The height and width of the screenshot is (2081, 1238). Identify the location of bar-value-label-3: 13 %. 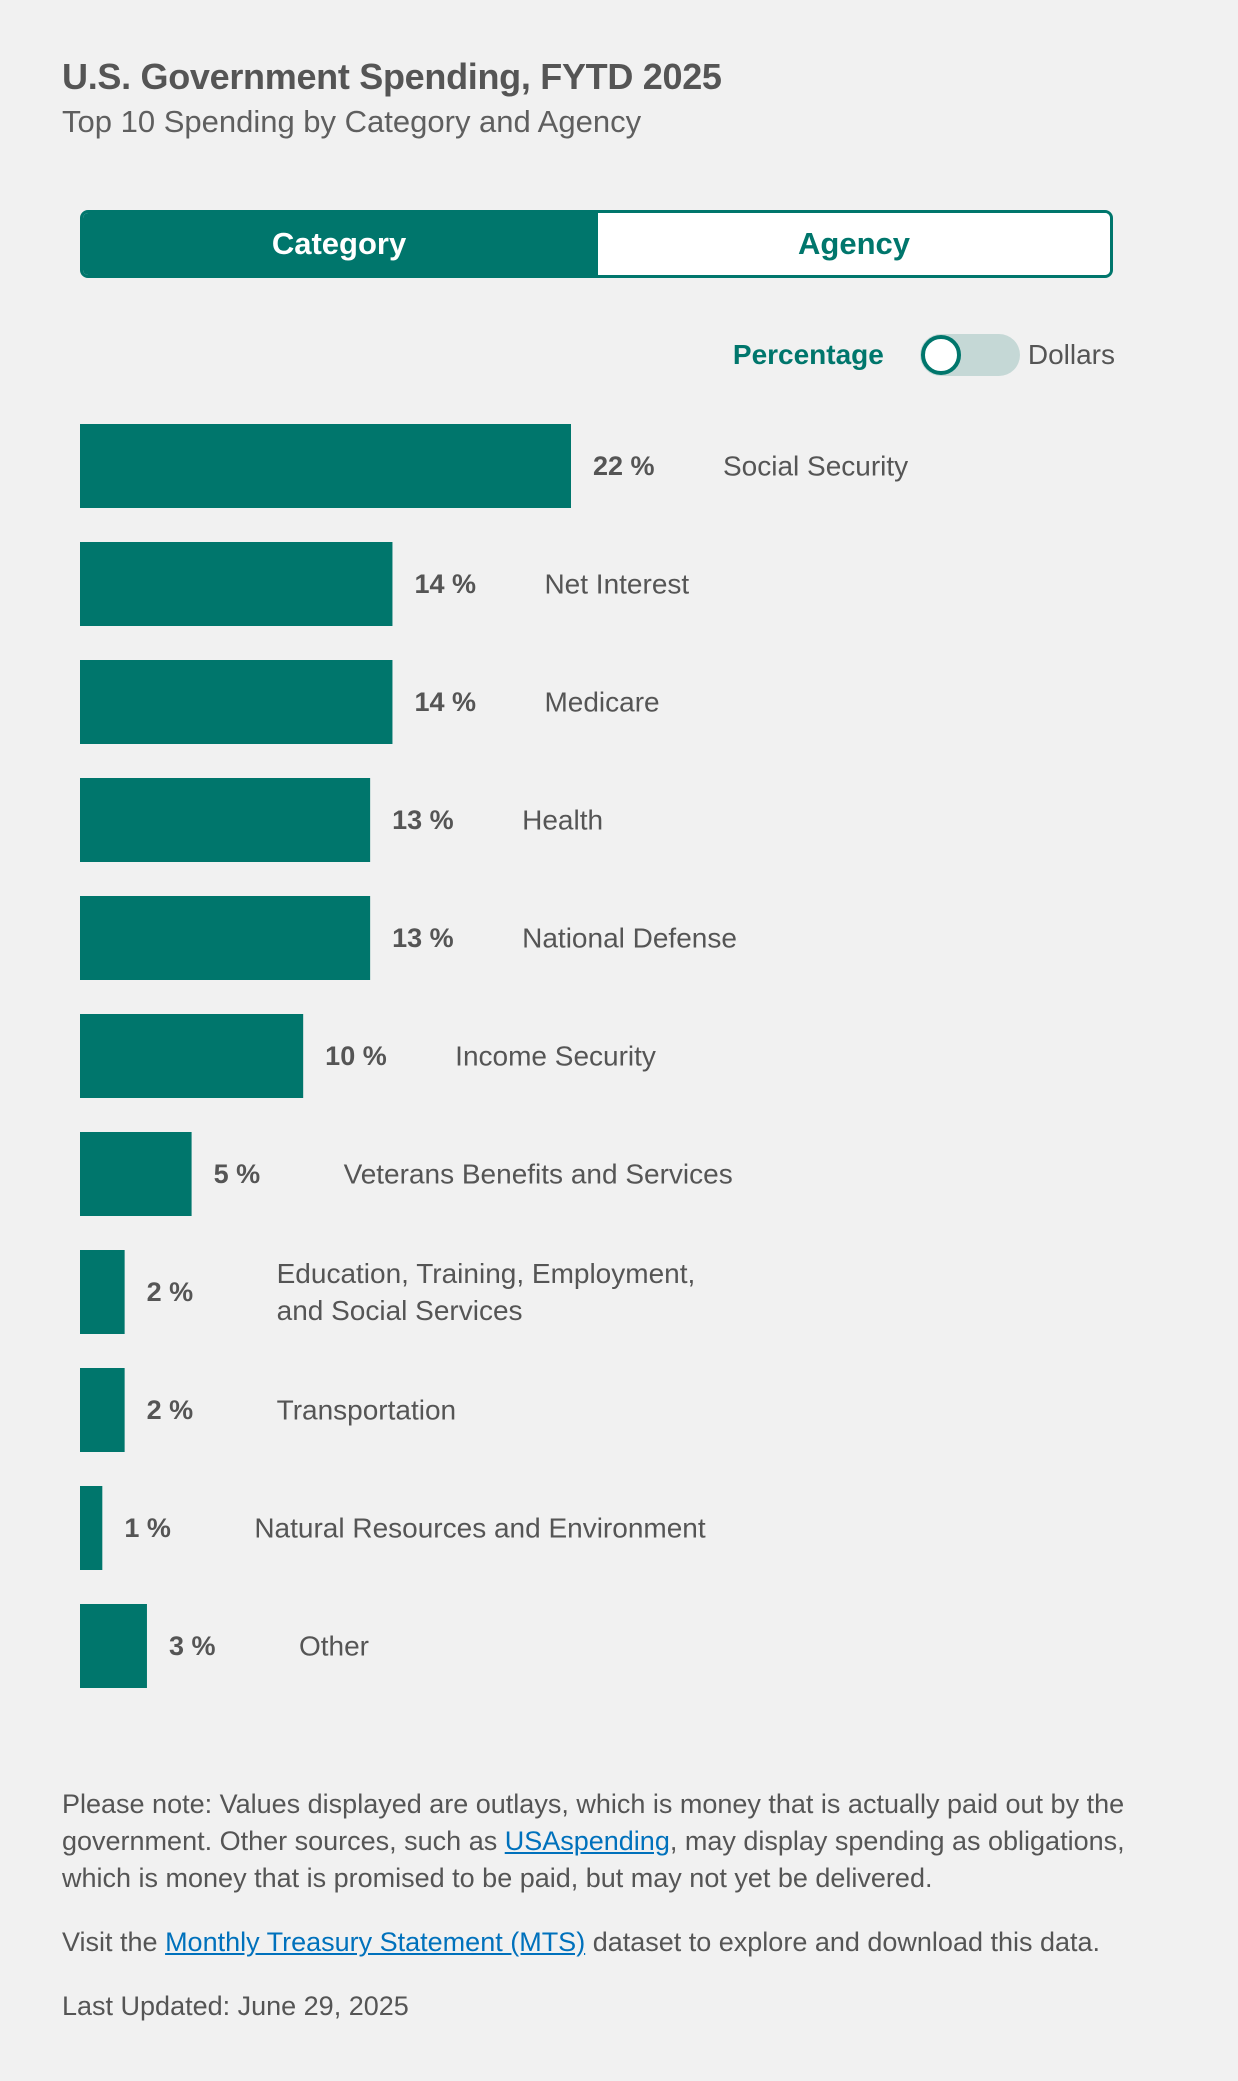
(423, 820).